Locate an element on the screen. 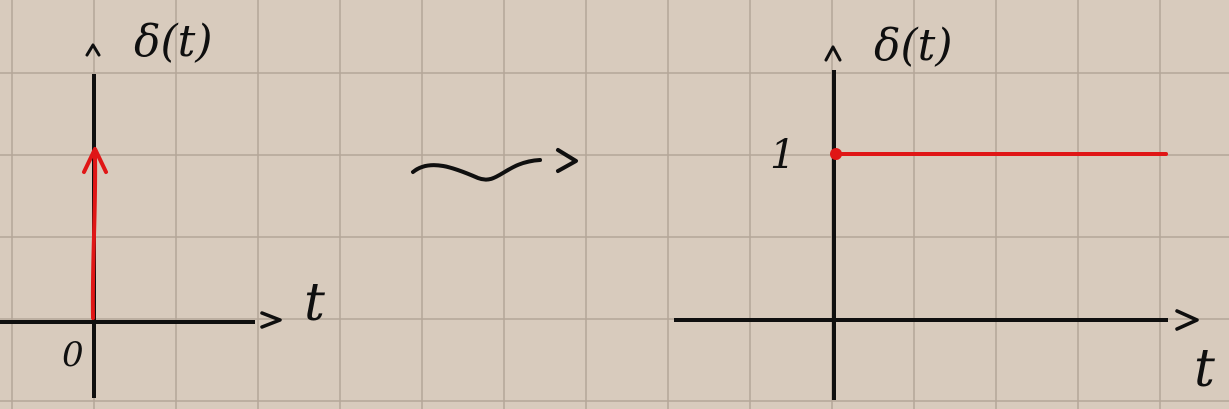 The height and width of the screenshot is (409, 1229). constant-level-start-dot is located at coordinates (836, 154).